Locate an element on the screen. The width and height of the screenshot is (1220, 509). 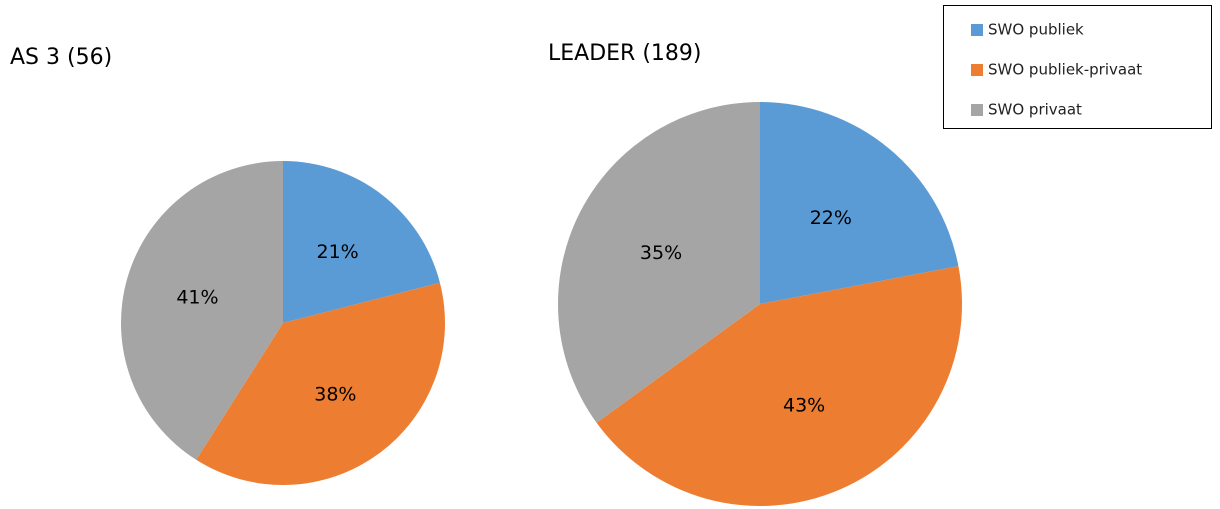
data-label: 22% is located at coordinates (831, 218).